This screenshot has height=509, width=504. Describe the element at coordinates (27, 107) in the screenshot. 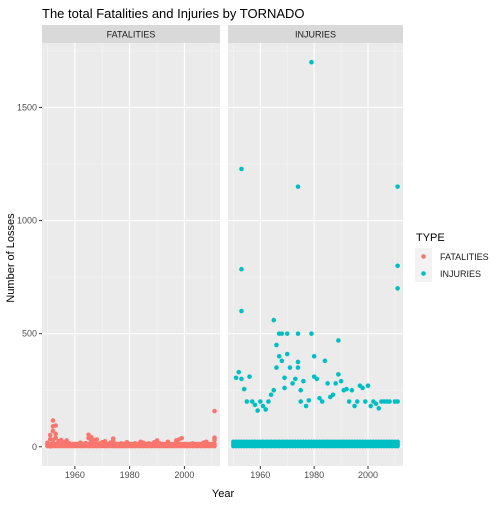

I see `y-tick-label: 1500` at that location.